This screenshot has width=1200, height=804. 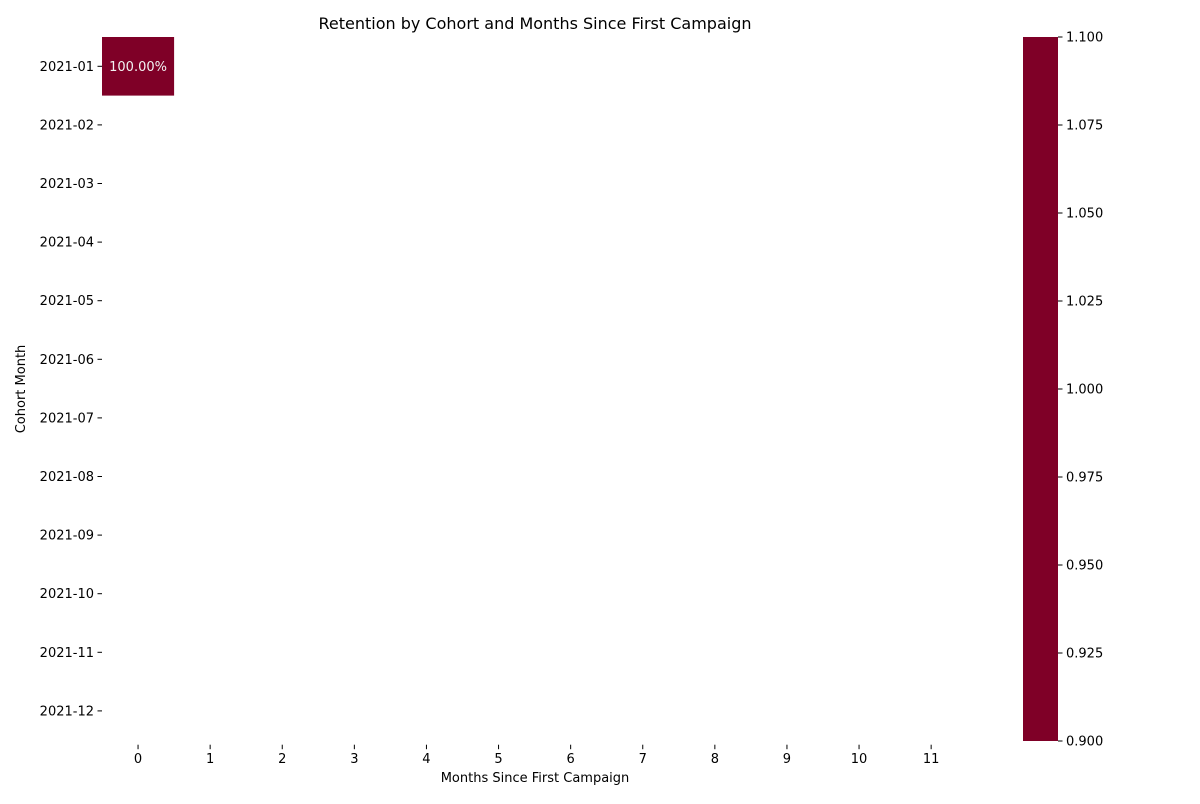 I want to click on x-tick-label: 4, so click(x=426, y=759).